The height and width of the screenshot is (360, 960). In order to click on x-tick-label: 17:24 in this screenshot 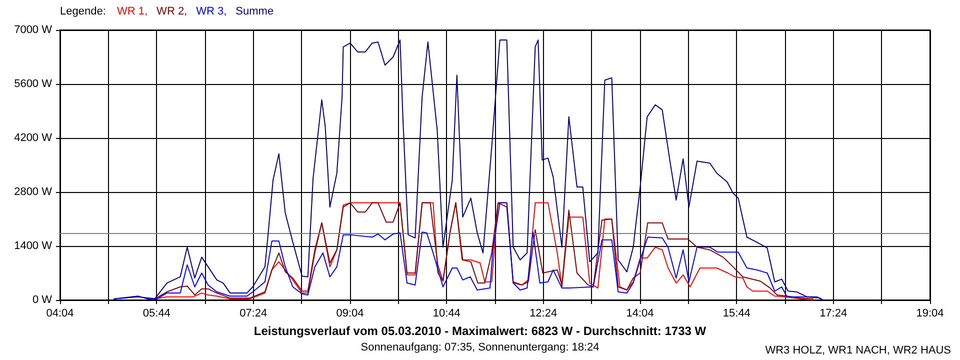, I will do `click(834, 314)`.